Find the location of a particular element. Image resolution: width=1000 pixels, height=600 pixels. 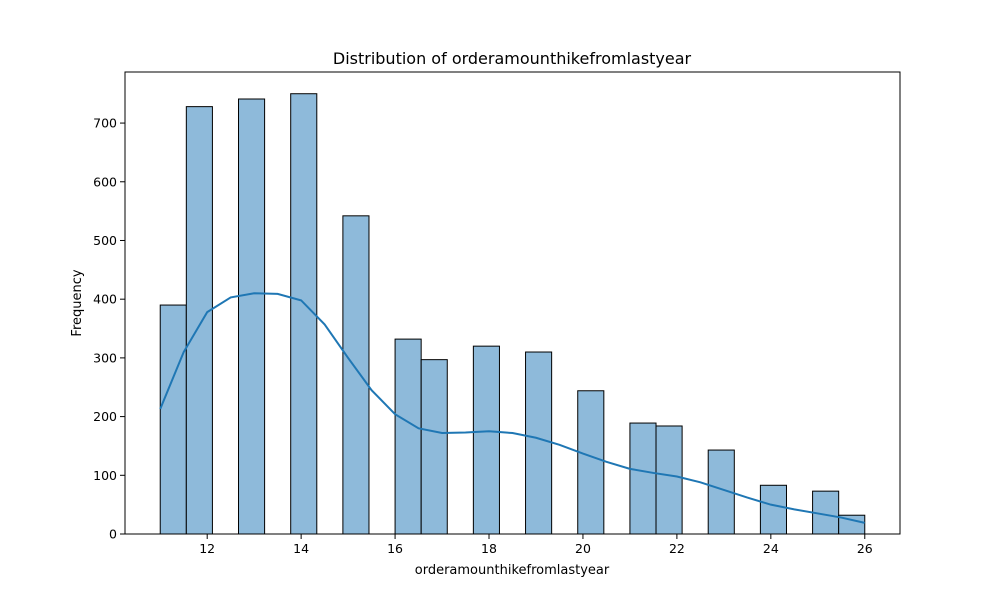

y-tick-label: 200 is located at coordinates (105, 416).